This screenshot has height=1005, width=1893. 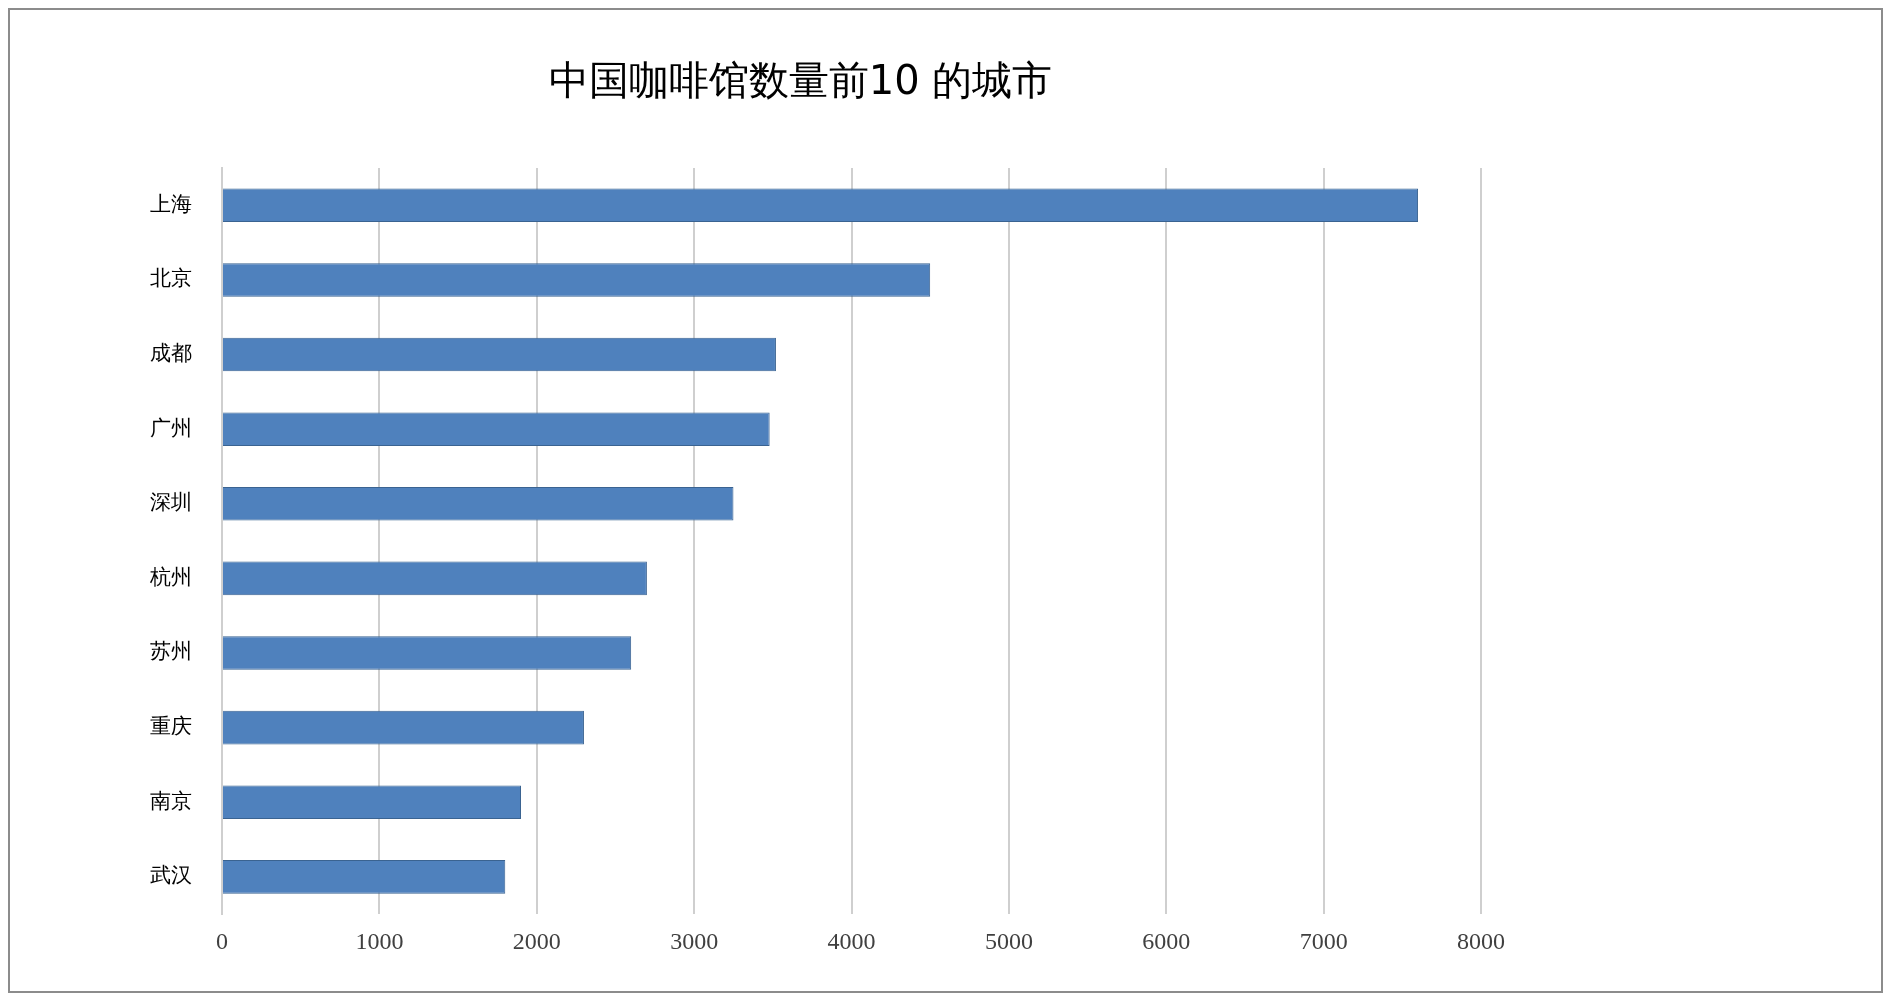 What do you see at coordinates (171, 800) in the screenshot?
I see `y-tick-label: 南京` at bounding box center [171, 800].